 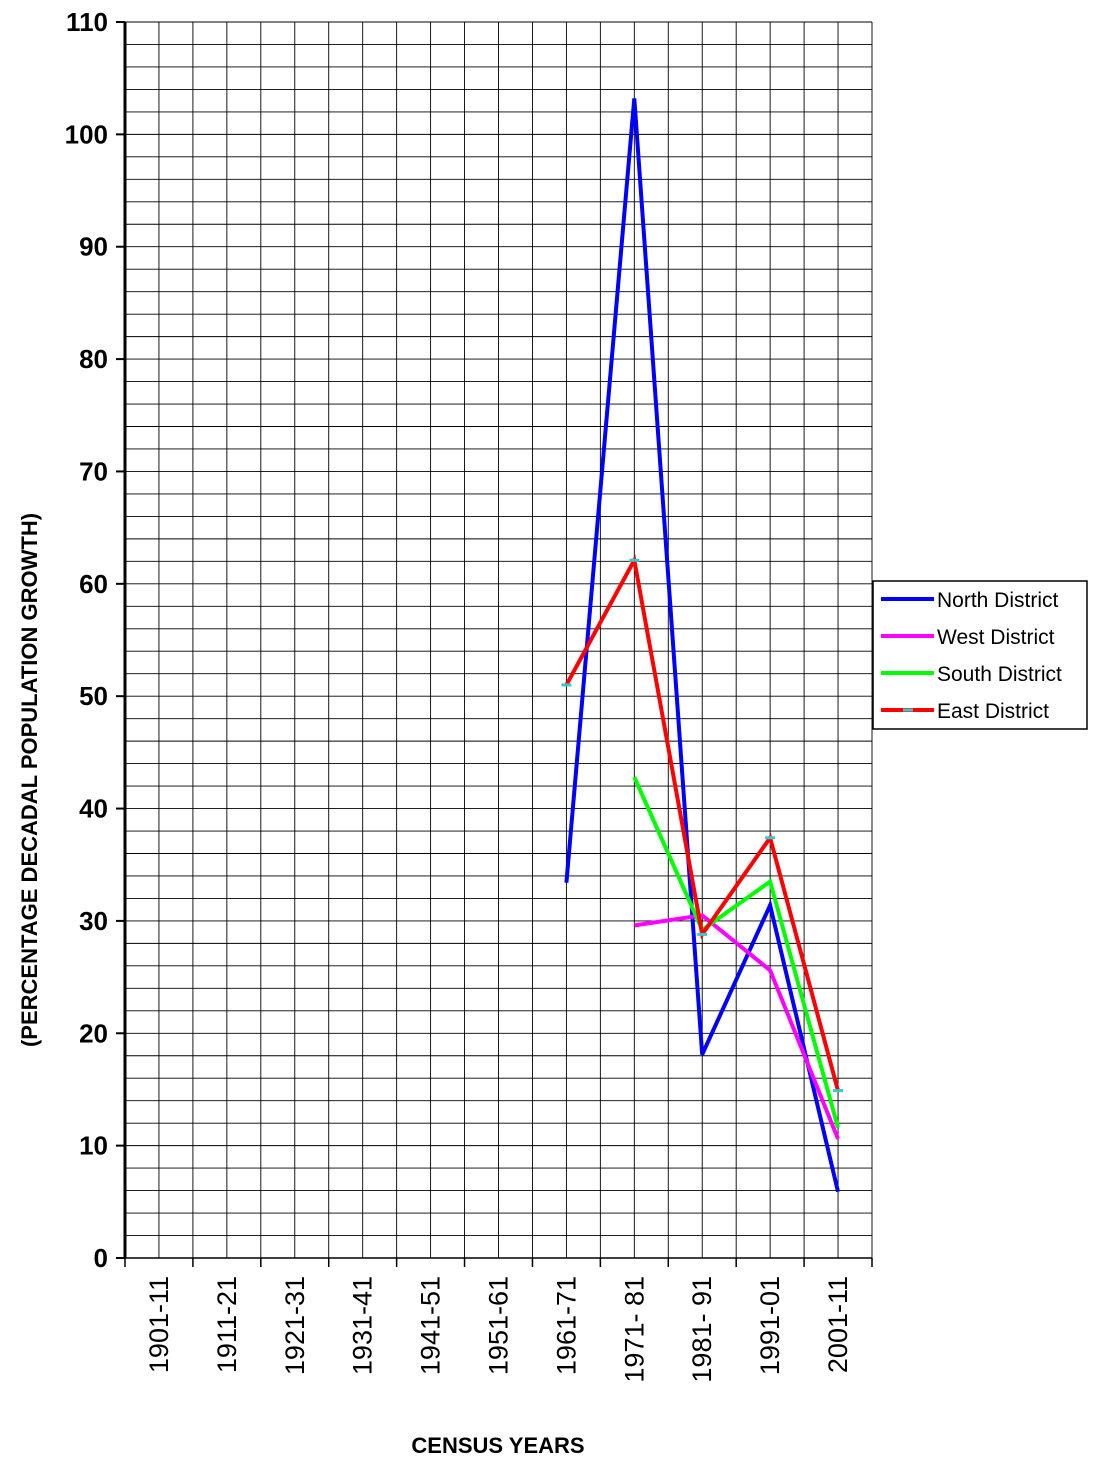 What do you see at coordinates (993, 711) in the screenshot?
I see `legend-label: East District` at bounding box center [993, 711].